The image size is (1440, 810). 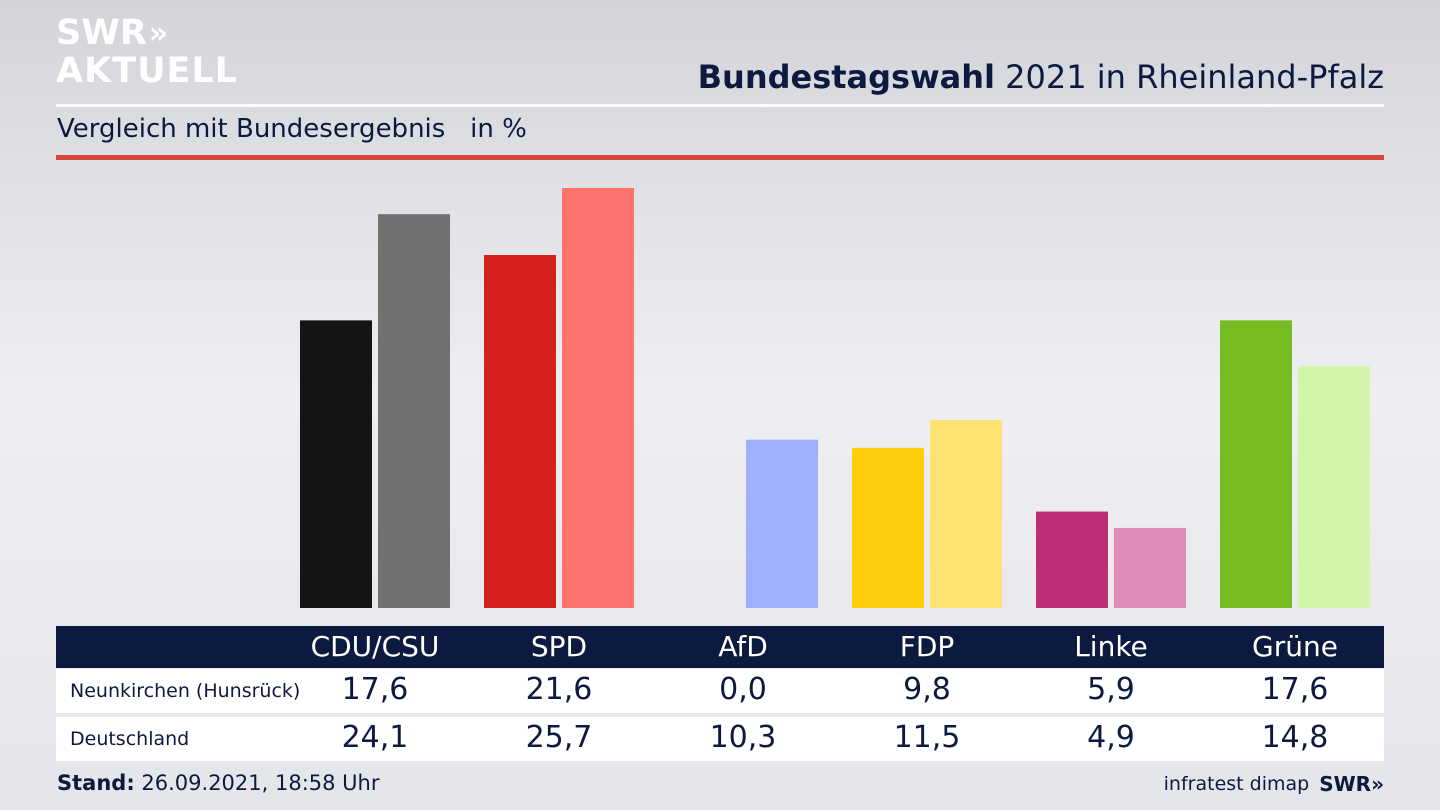 What do you see at coordinates (888, 527) in the screenshot?
I see `bar-fdp-local` at bounding box center [888, 527].